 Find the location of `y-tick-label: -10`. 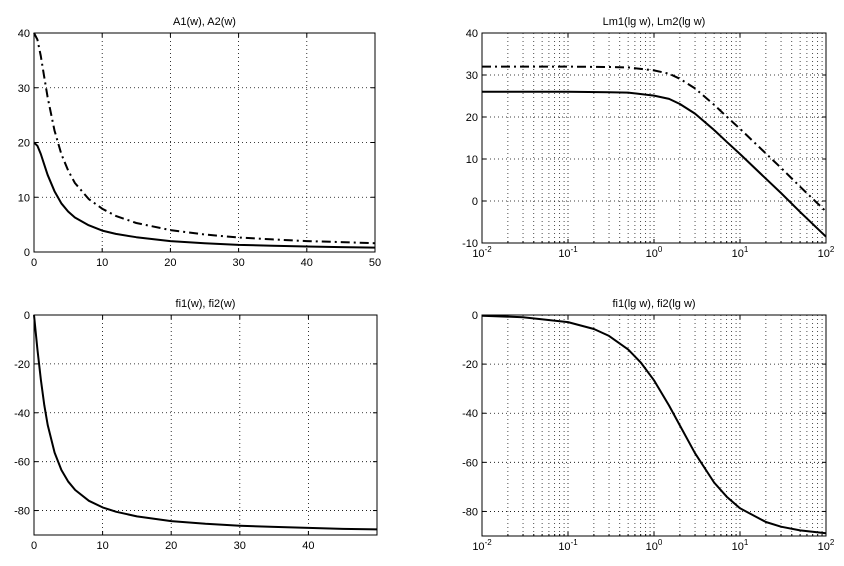

y-tick-label: -10 is located at coordinates (470, 244).